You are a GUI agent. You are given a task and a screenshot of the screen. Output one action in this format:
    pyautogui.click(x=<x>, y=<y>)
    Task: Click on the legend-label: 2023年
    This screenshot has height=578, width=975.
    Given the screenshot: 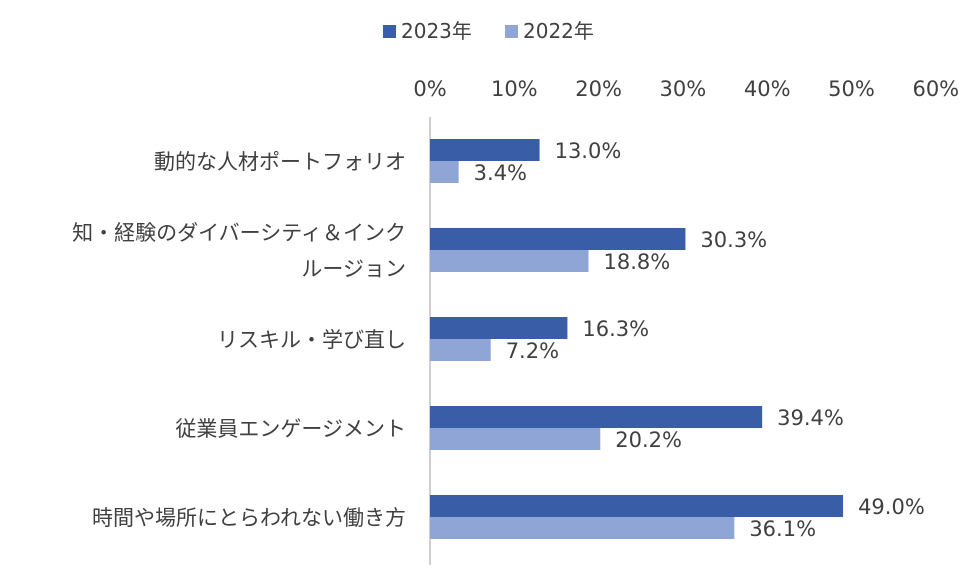 What is the action you would take?
    pyautogui.click(x=436, y=31)
    